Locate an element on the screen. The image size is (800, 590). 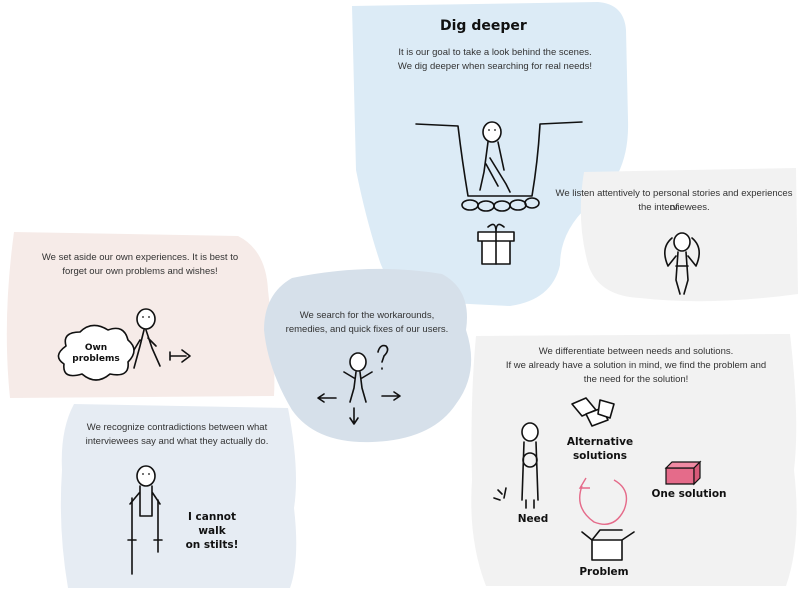
left-arrow-icon is located at coordinates (327, 398).